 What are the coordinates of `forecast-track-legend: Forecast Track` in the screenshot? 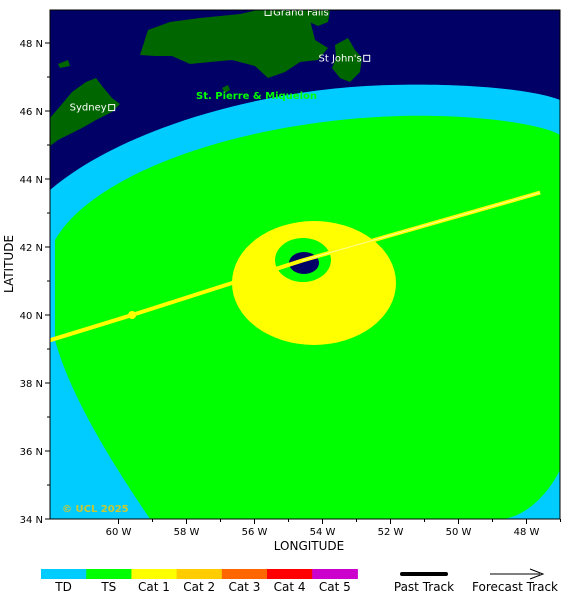 It's located at (515, 581).